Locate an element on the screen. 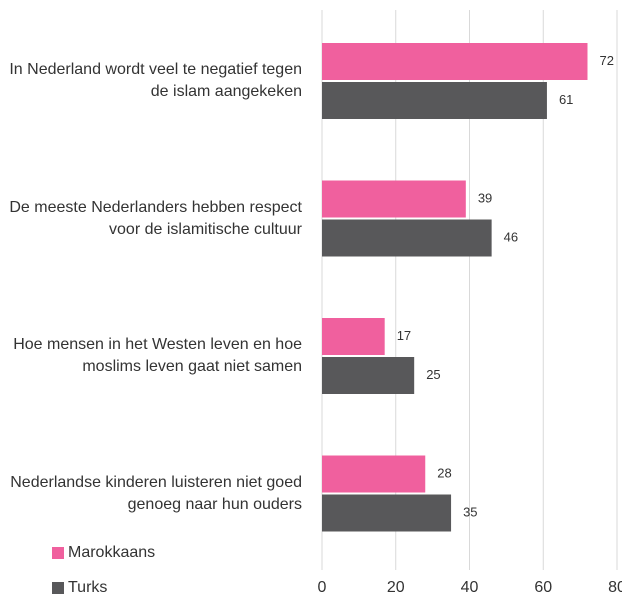 Image resolution: width=622 pixels, height=597 pixels. value-label: 17 is located at coordinates (404, 335).